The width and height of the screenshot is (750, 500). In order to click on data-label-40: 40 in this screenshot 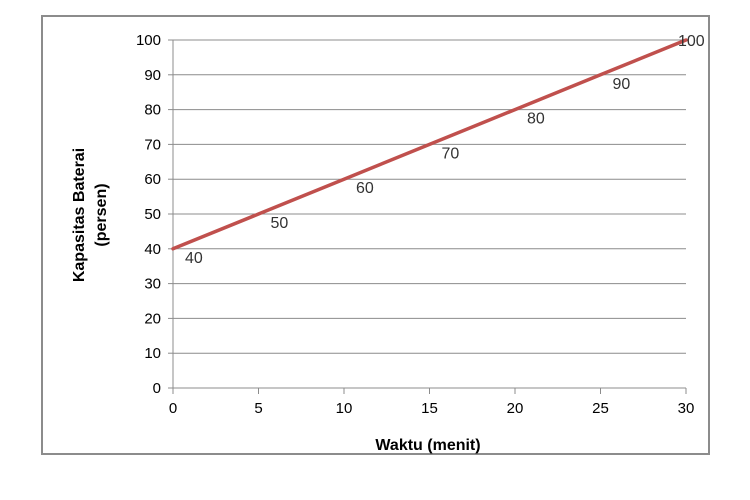, I will do `click(194, 258)`.